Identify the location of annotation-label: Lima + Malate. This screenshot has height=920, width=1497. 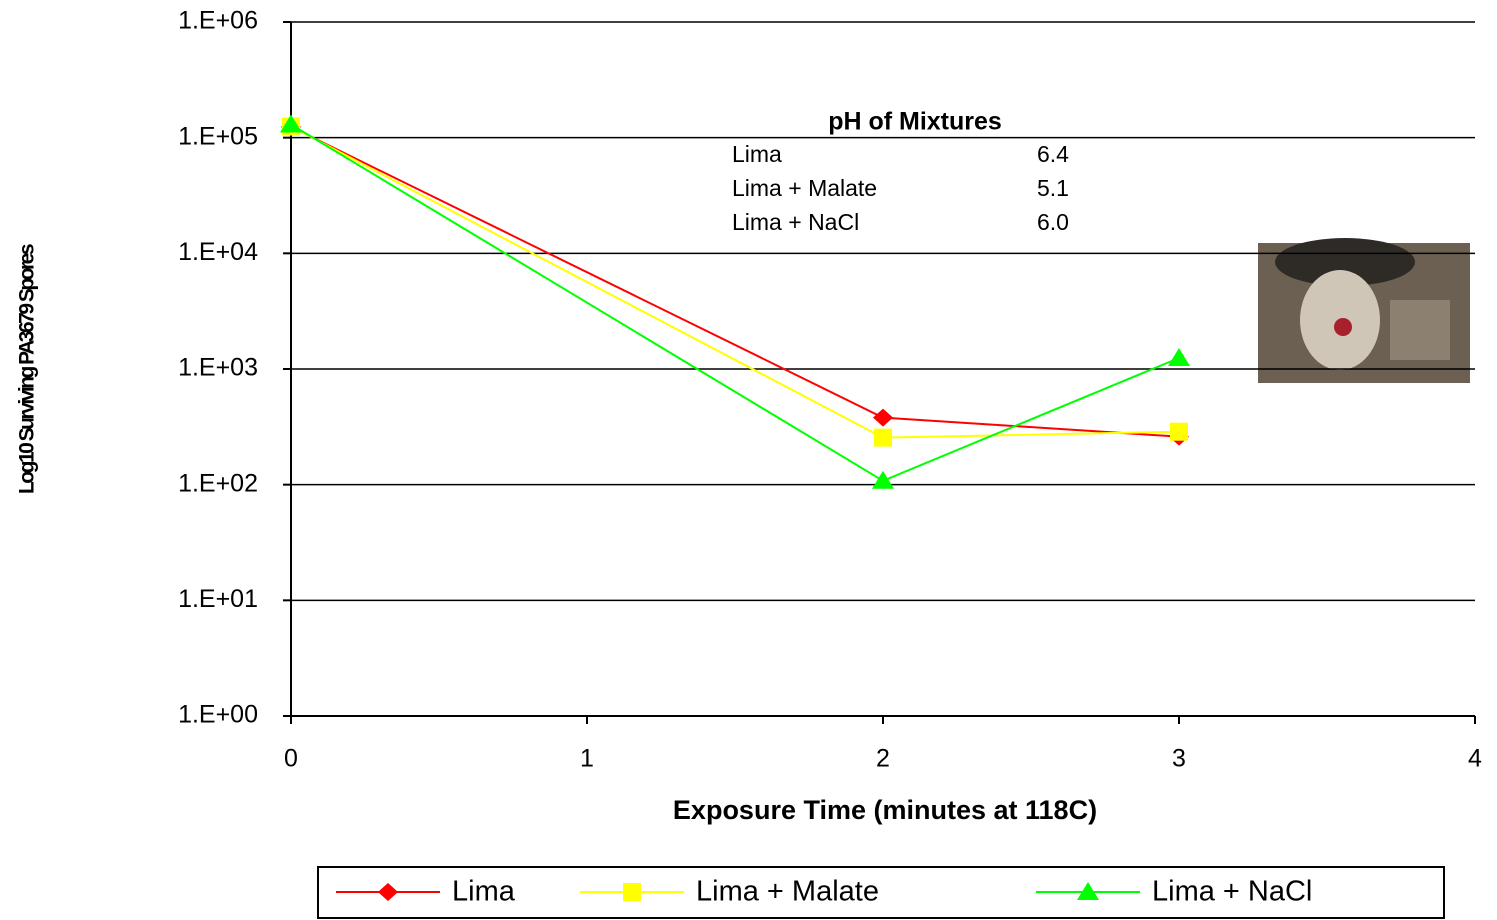
(804, 188).